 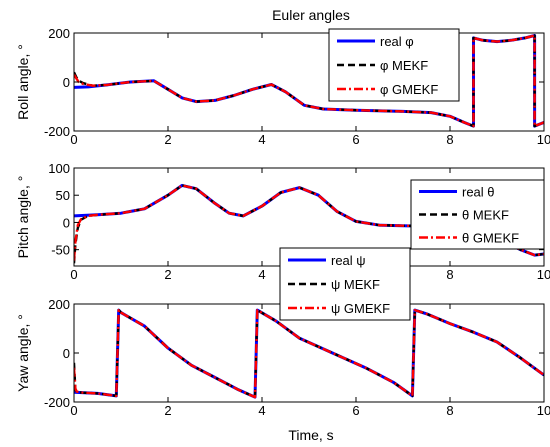 I want to click on legend-label: θ GMEKF, so click(x=490, y=238).